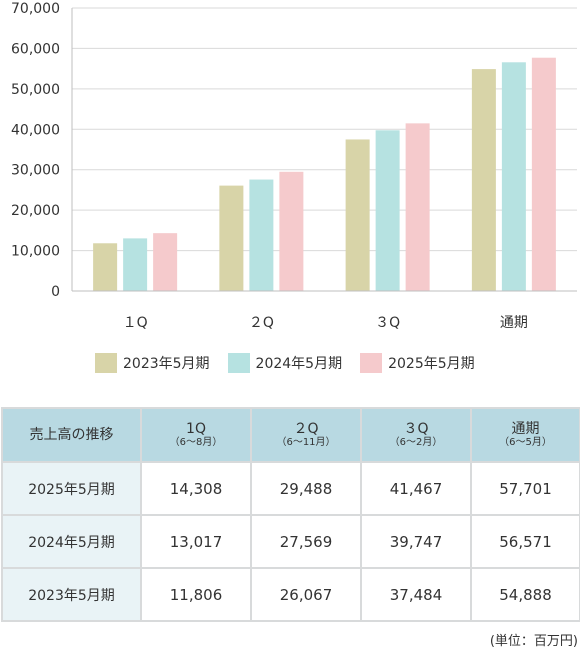 This screenshot has height=650, width=580. What do you see at coordinates (325, 323) in the screenshot?
I see `x-axis-tick-labels: １Q ２Q ３Q 通期` at bounding box center [325, 323].